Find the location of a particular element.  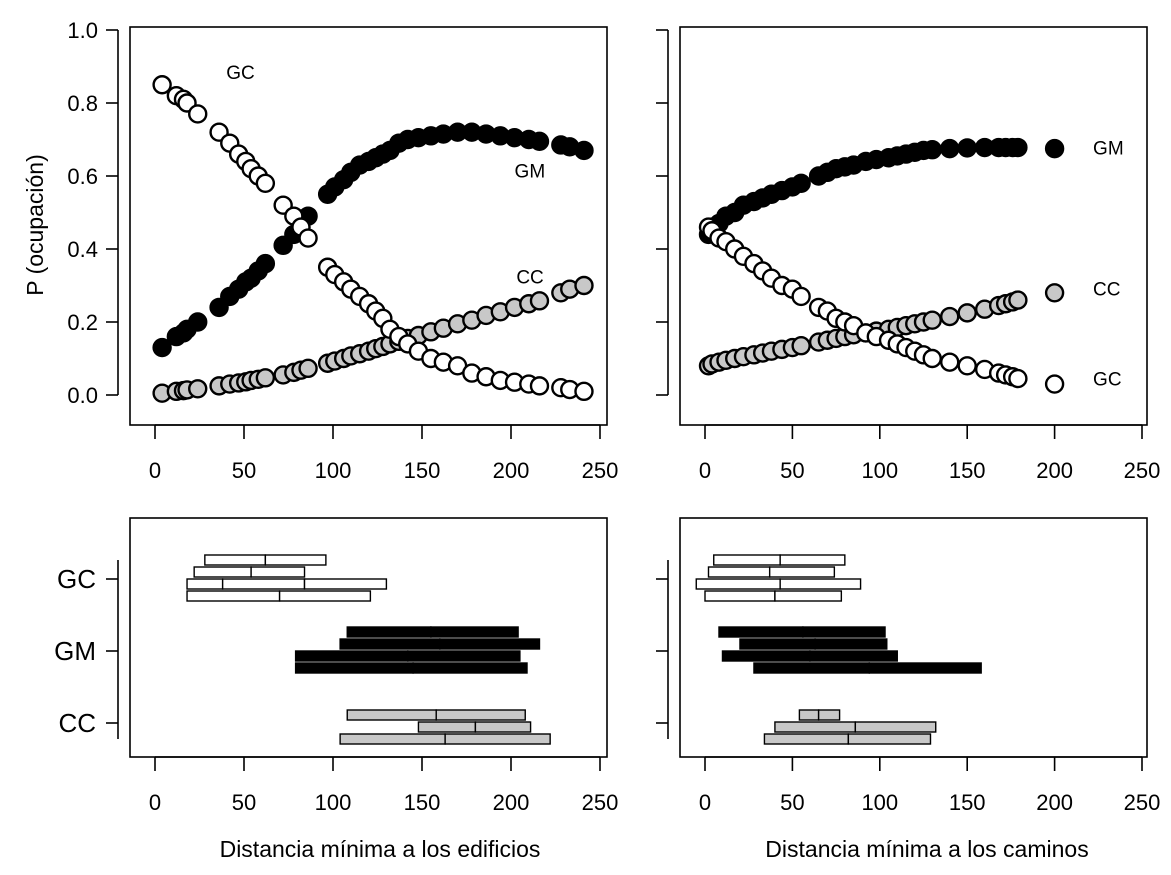

category-label: GC is located at coordinates (76, 579).